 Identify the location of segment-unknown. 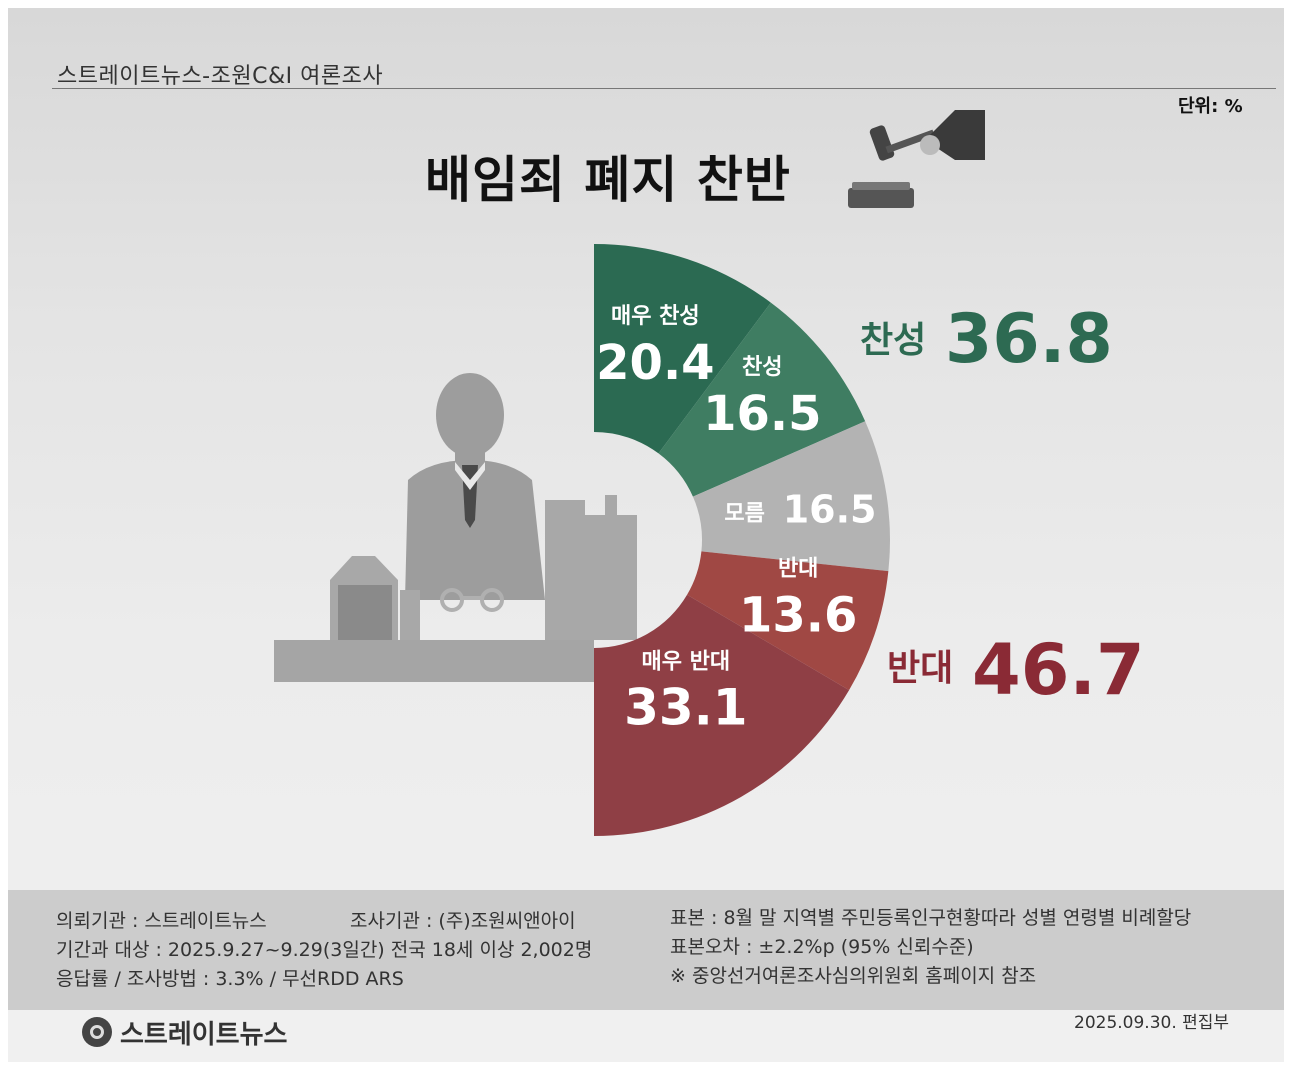
(791, 496).